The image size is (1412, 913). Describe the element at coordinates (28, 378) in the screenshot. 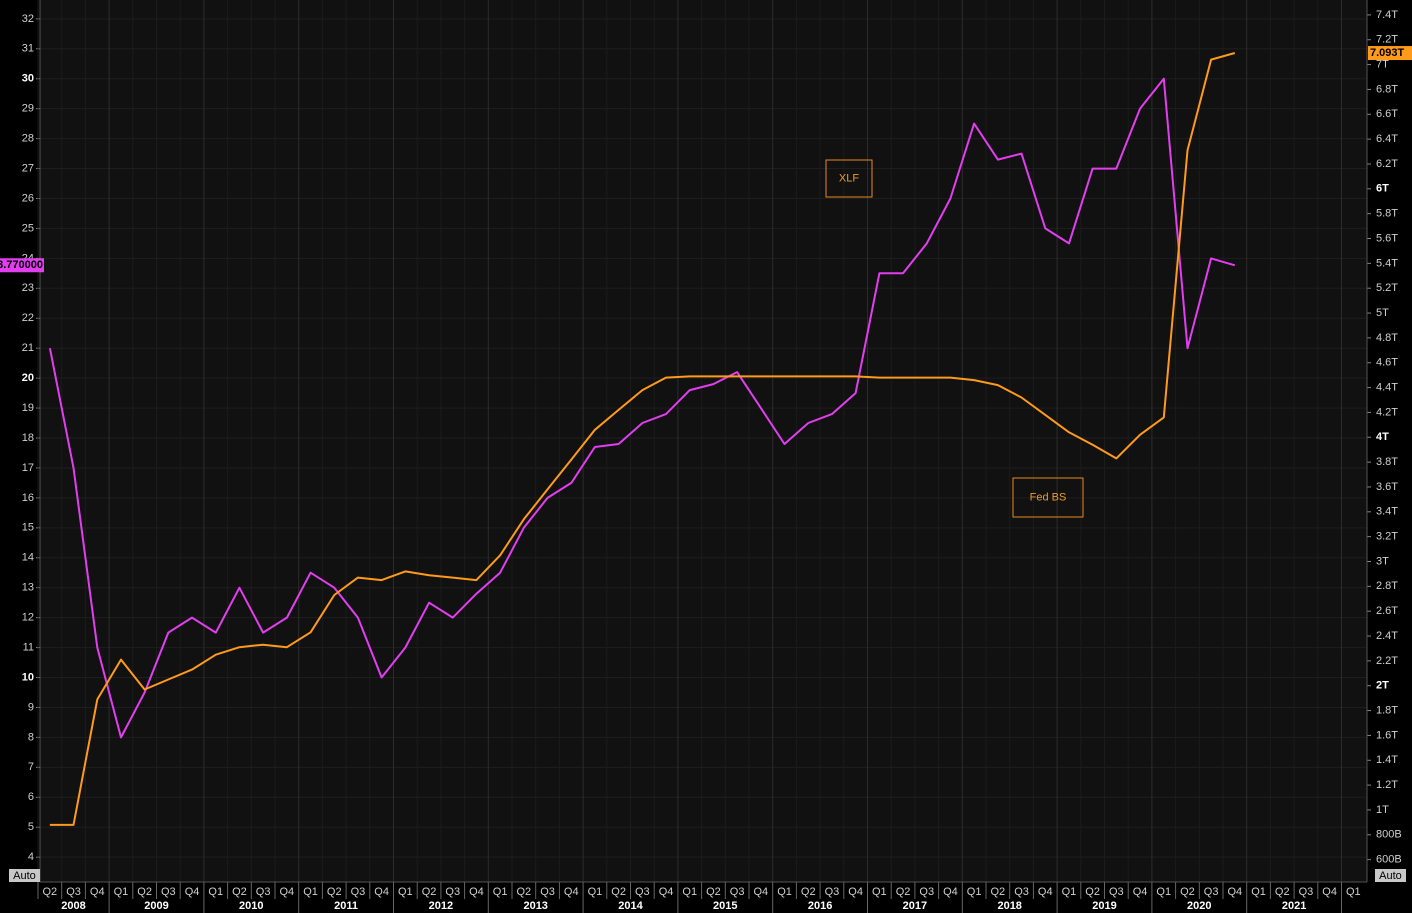

I see `y-tick-label: 20` at that location.